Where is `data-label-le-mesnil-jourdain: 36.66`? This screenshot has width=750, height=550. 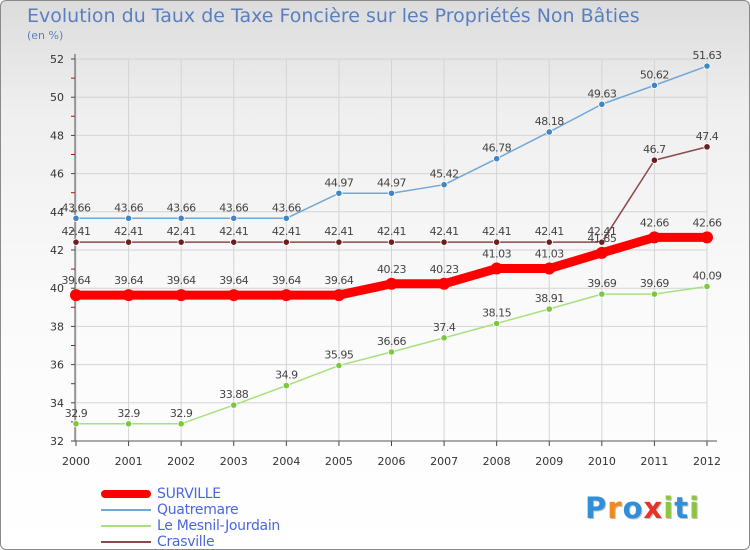 data-label-le-mesnil-jourdain: 36.66 is located at coordinates (391, 341).